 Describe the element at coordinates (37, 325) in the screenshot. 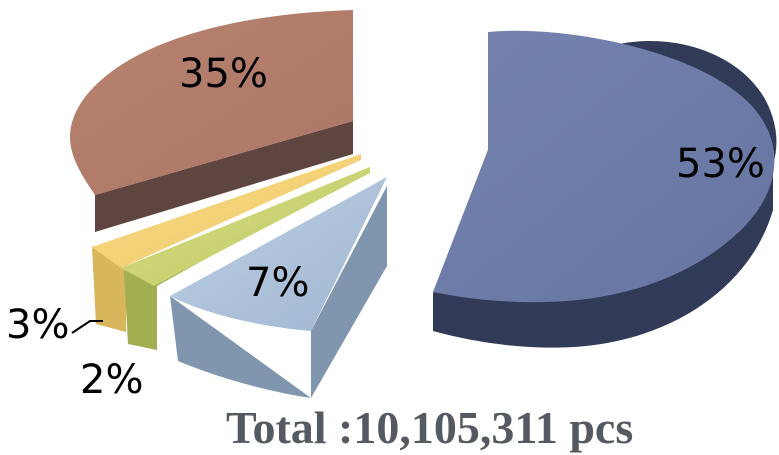

I see `label-3: 3%` at that location.